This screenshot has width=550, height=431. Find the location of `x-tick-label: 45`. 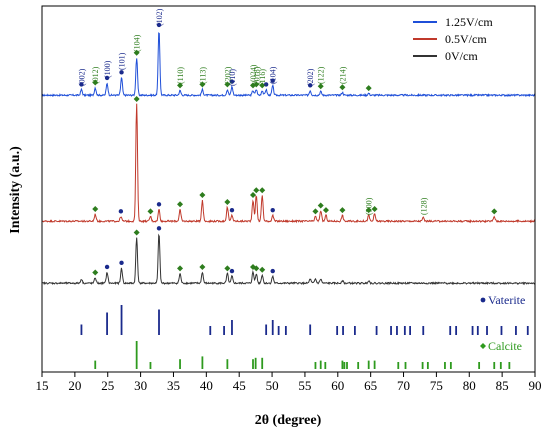

x-tick-label: 45 is located at coordinates (239, 385).